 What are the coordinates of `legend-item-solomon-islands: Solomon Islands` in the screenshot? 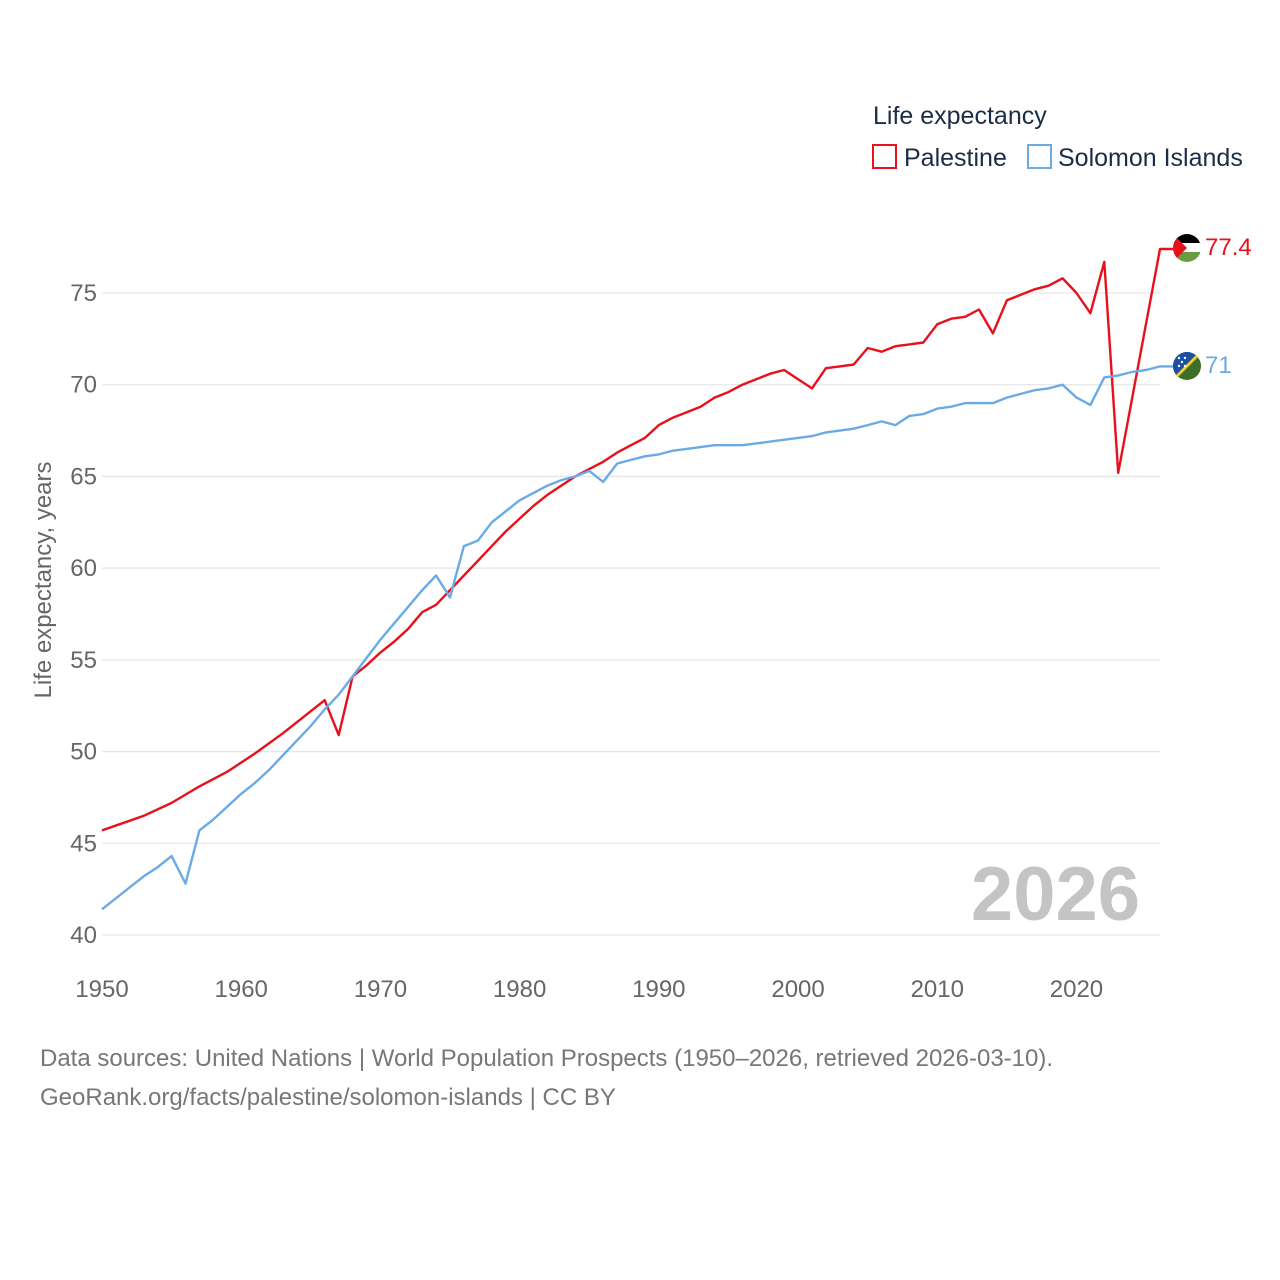 It's located at (1135, 158).